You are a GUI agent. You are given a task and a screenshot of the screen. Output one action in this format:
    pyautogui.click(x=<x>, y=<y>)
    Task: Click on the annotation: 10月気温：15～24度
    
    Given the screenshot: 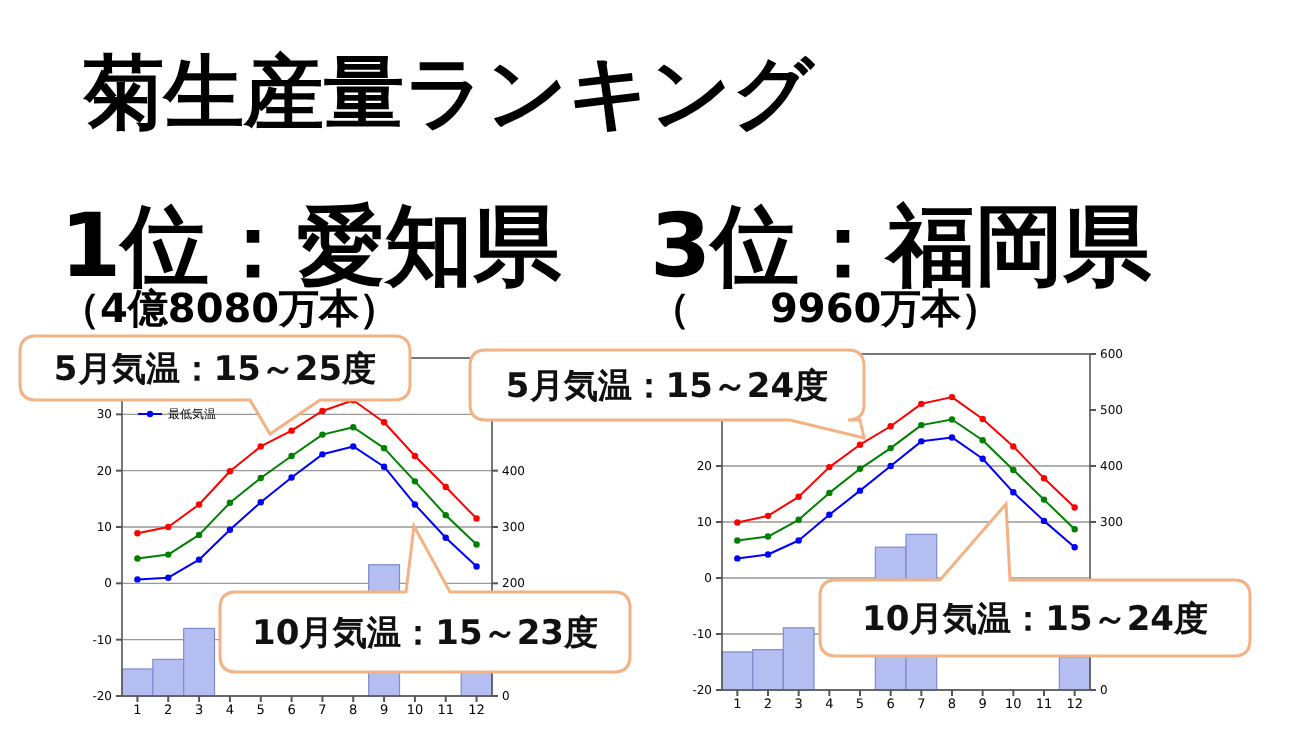 What is the action you would take?
    pyautogui.click(x=1035, y=620)
    